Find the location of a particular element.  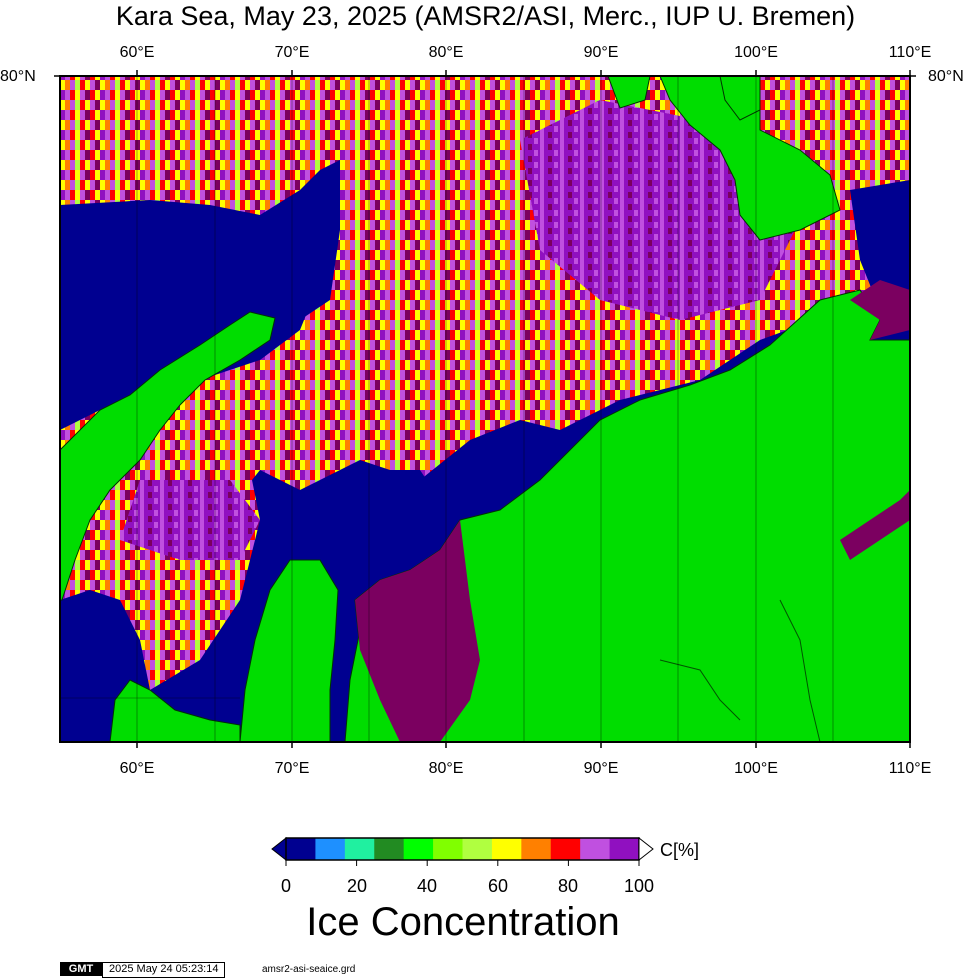

colorbar-under-triangle is located at coordinates (279, 849).